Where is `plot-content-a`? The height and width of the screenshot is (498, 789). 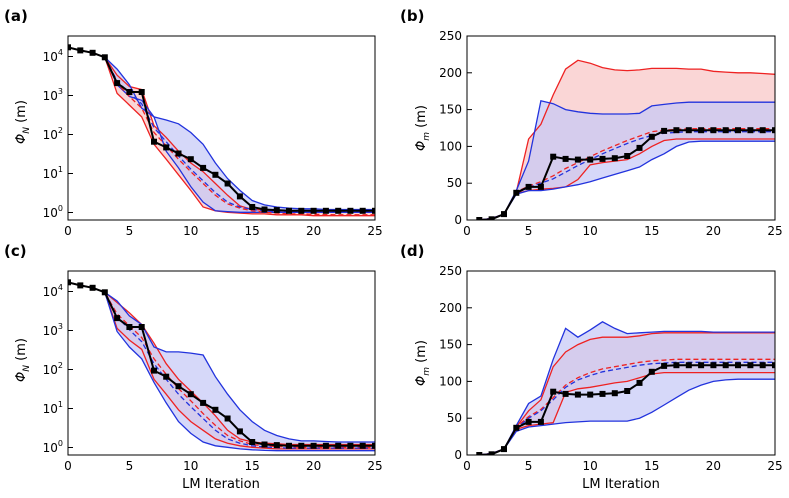
plot-content-a is located at coordinates (221, 130).